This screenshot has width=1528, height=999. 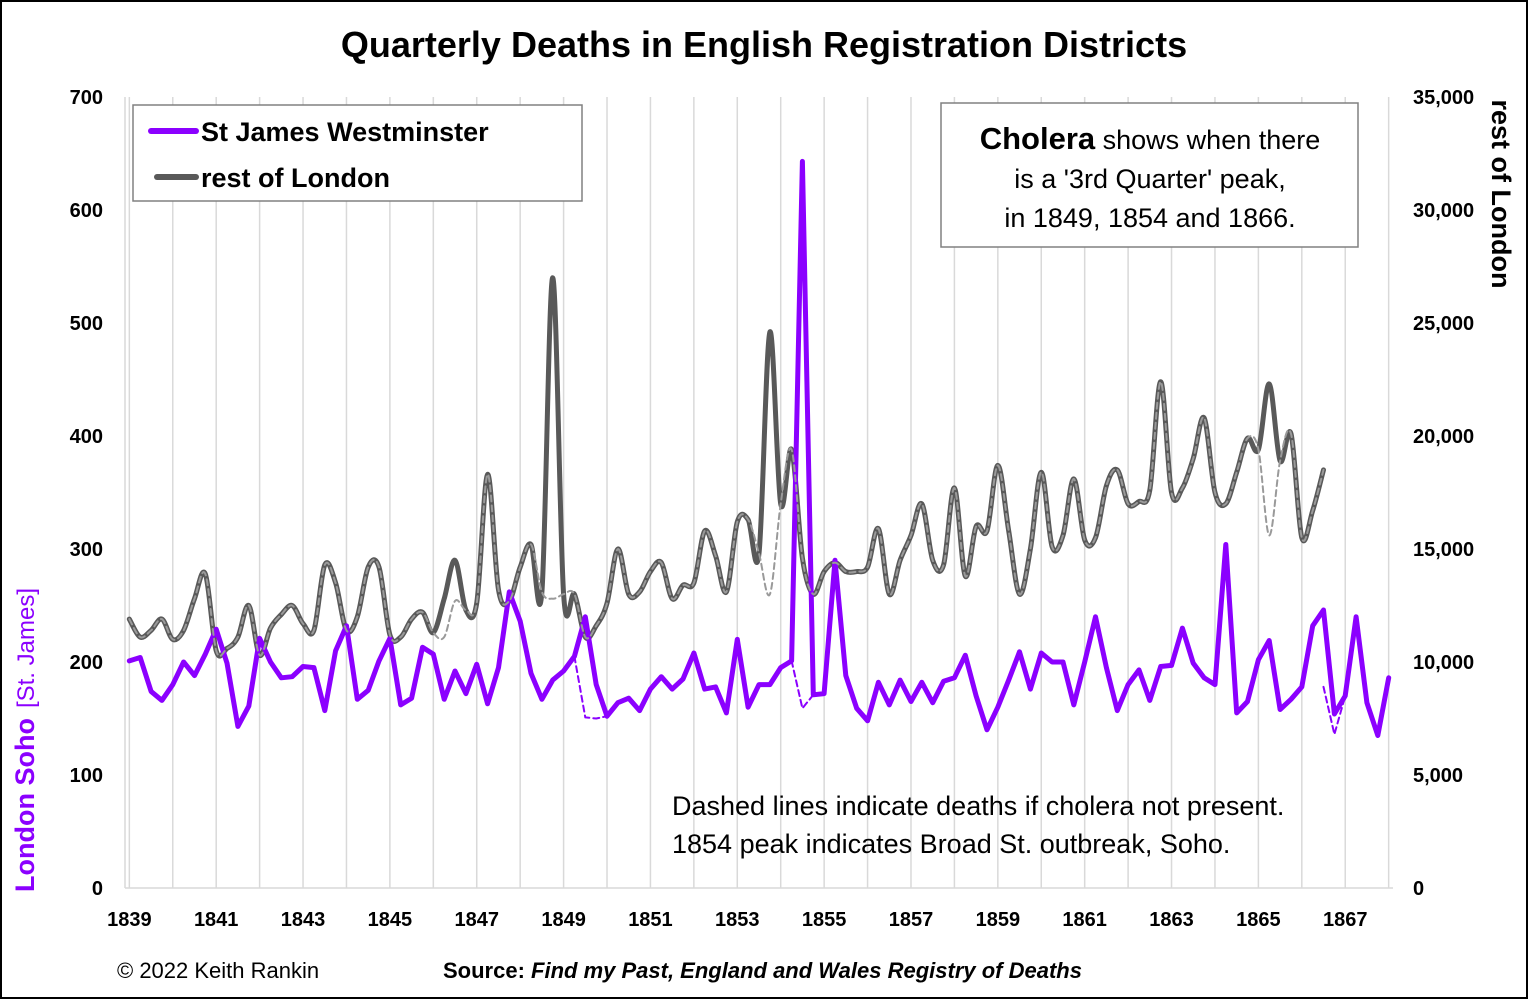 What do you see at coordinates (1207, 140) in the screenshot?
I see `cholera-note-rest: shows when there` at bounding box center [1207, 140].